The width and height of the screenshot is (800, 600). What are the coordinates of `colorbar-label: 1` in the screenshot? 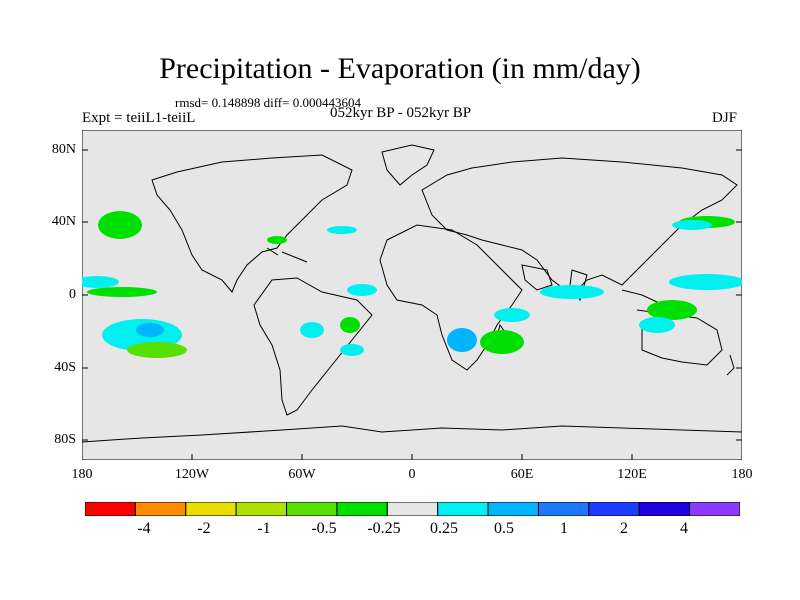 It's located at (564, 528).